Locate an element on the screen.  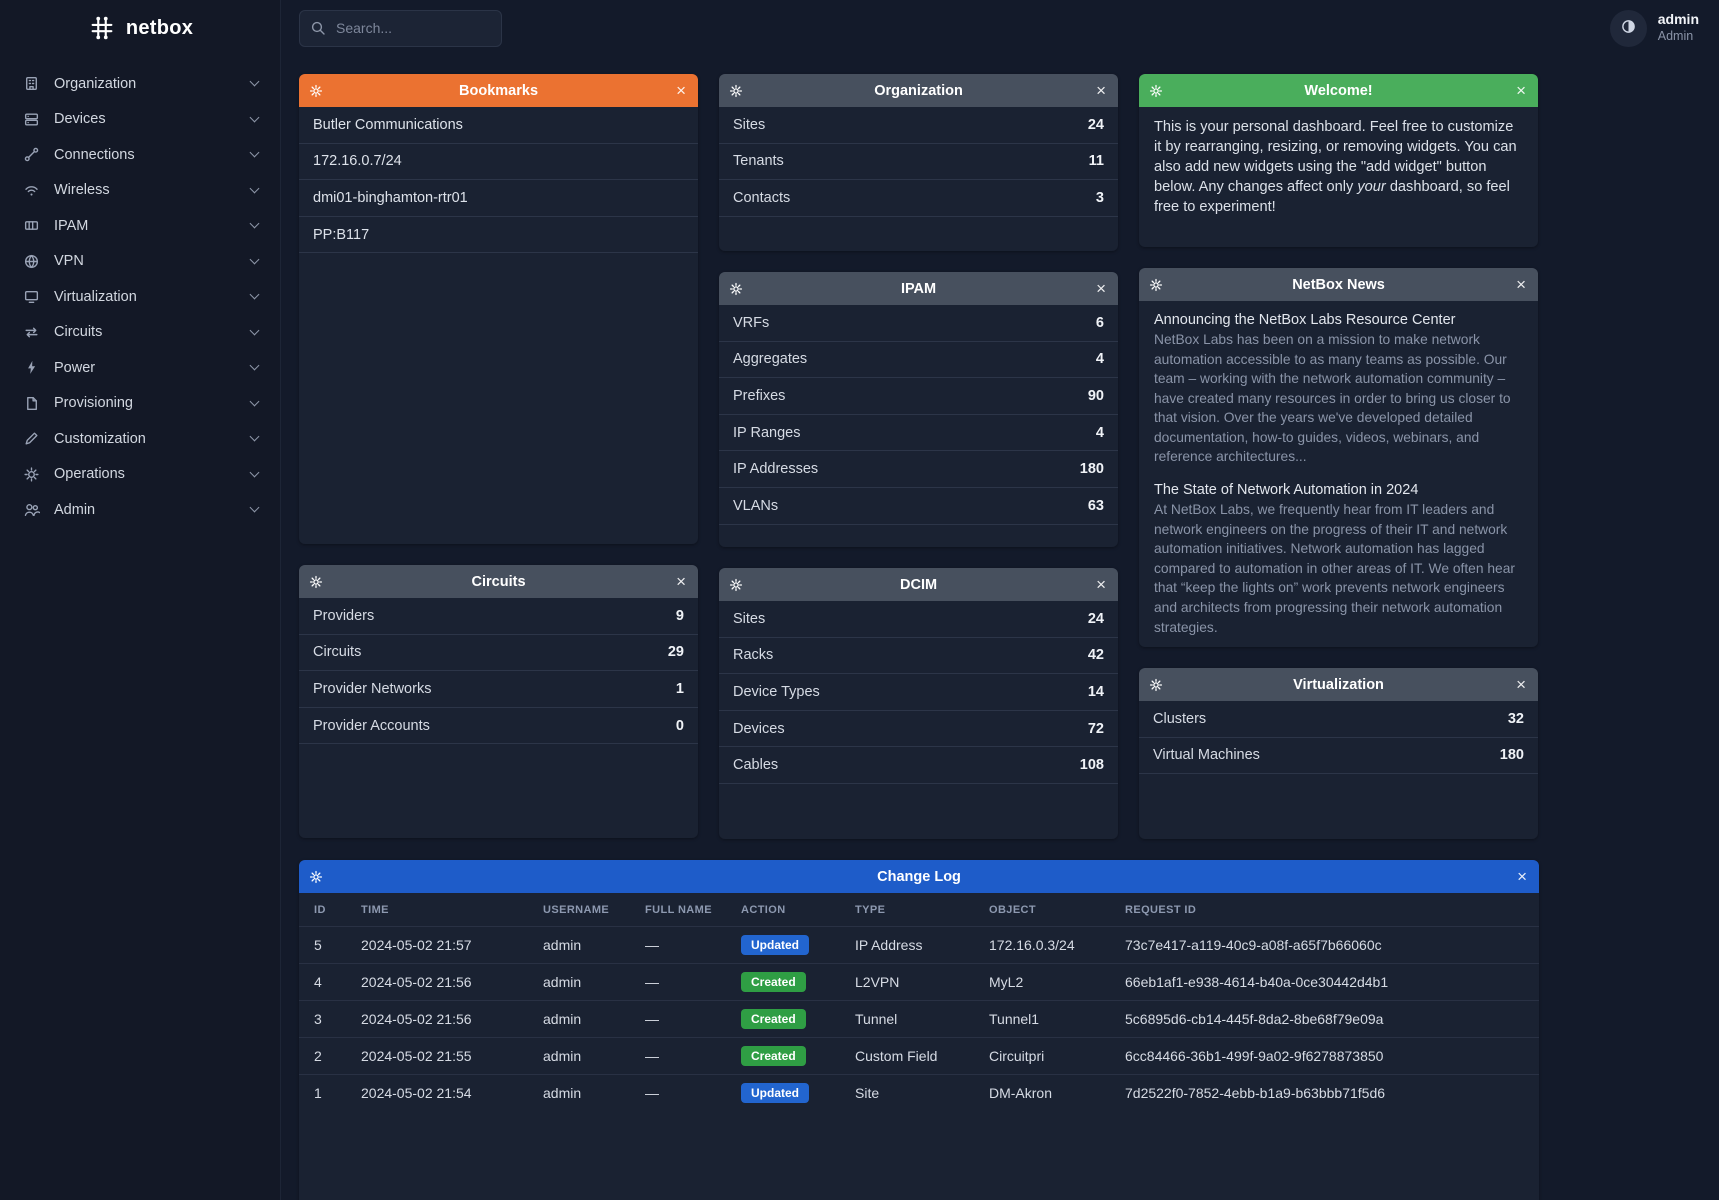
stat-row: Virtual Machines 180 is located at coordinates (1338, 756).